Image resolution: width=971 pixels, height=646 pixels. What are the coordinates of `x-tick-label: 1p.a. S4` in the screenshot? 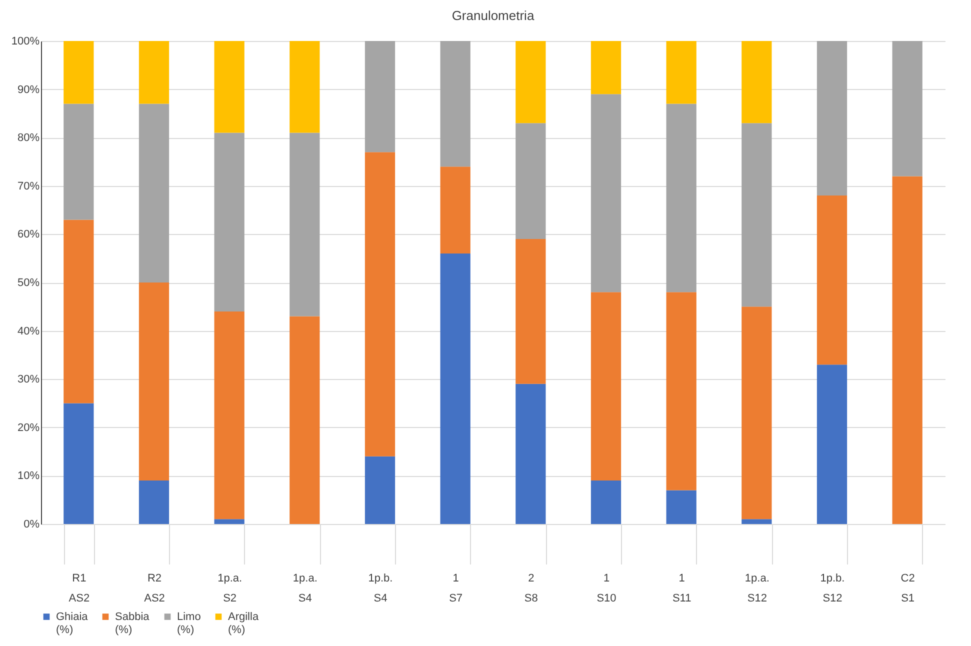 It's located at (305, 588).